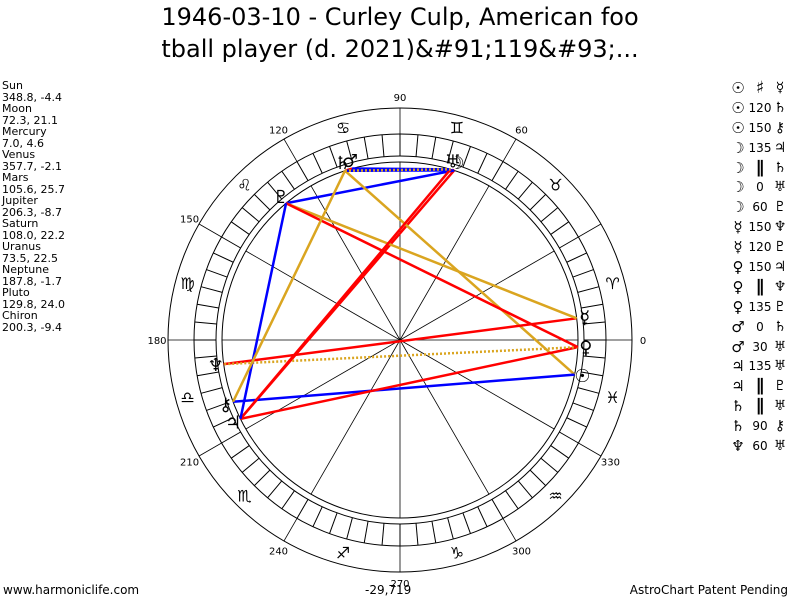  I want to click on planet-name-mercury: Mercury, so click(24, 131).